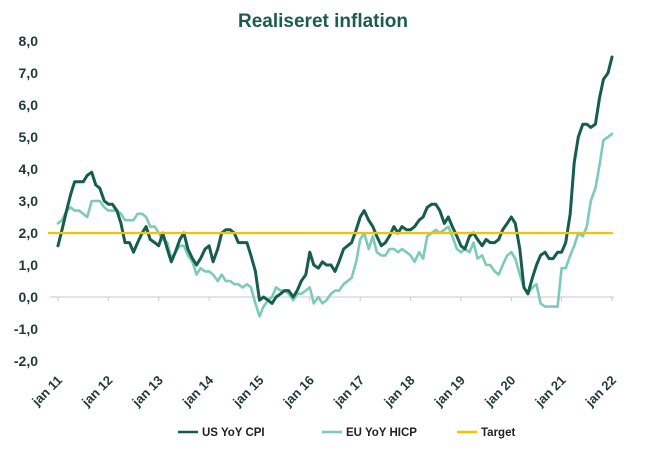 This screenshot has height=451, width=646. I want to click on y-tick-label: 4,0, so click(29, 169).